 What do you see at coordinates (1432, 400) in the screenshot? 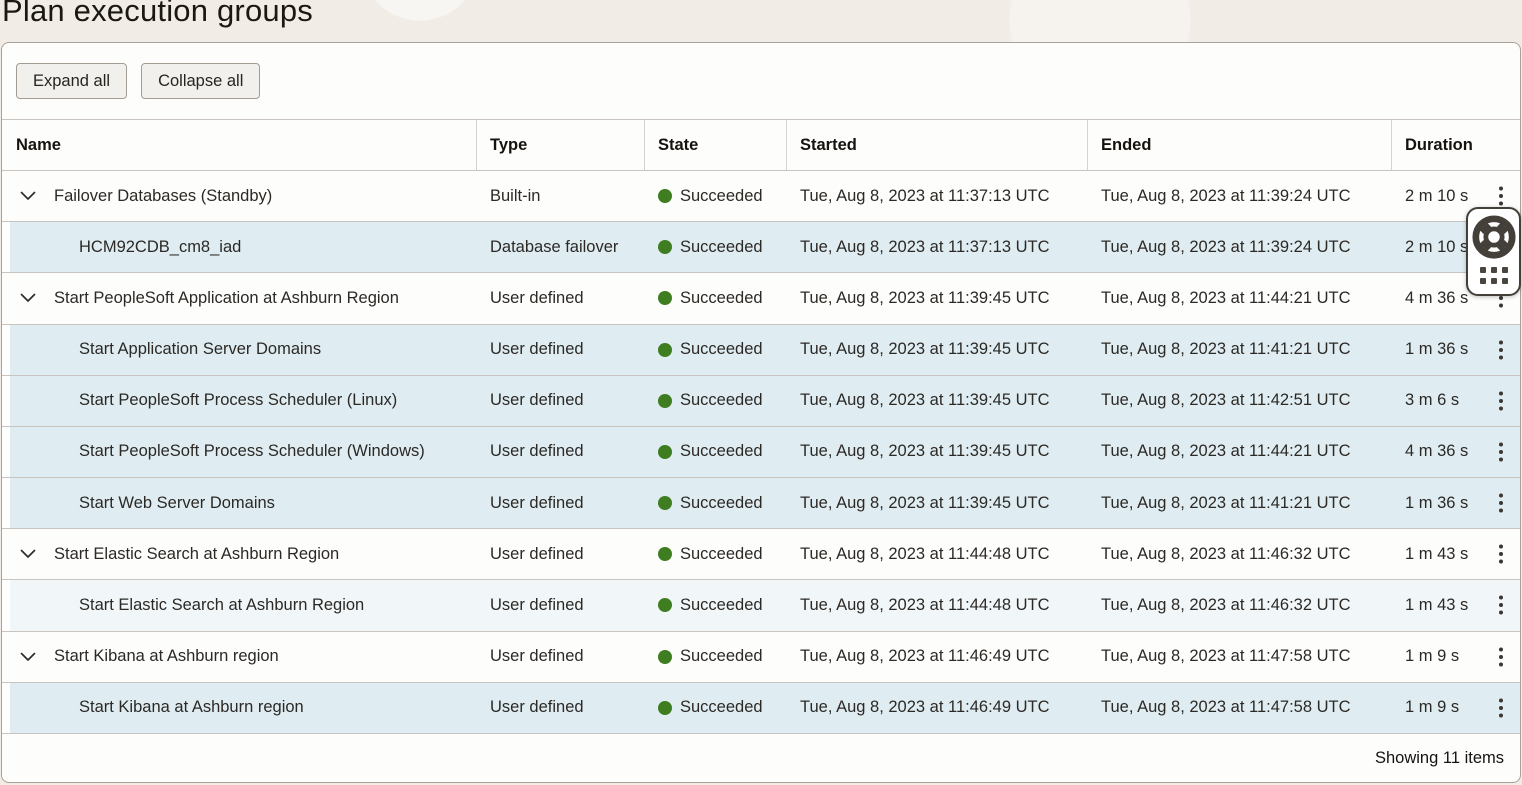
I see `duration-label: 3 m 6 s` at bounding box center [1432, 400].